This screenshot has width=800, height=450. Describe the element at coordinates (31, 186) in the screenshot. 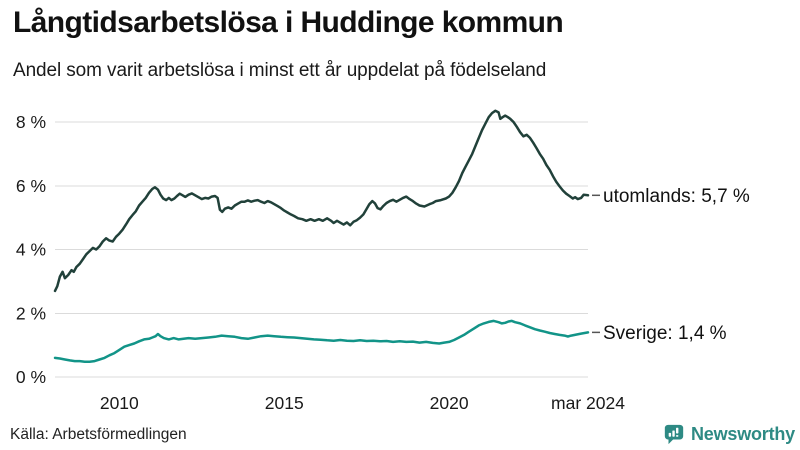

I see `y-axis-tick-label: 6 %` at that location.